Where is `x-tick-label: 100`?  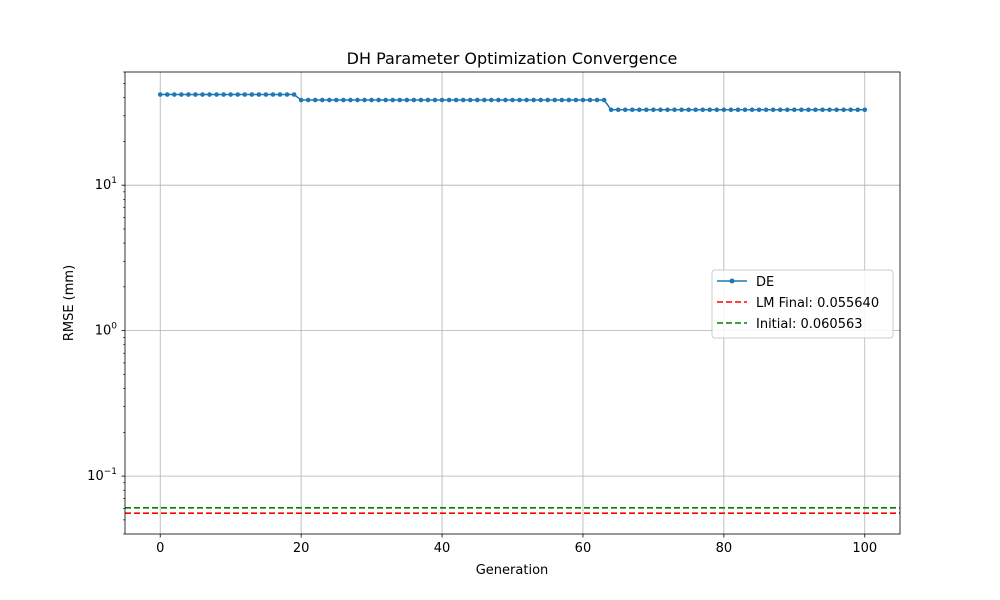
x-tick-label: 100 is located at coordinates (864, 548).